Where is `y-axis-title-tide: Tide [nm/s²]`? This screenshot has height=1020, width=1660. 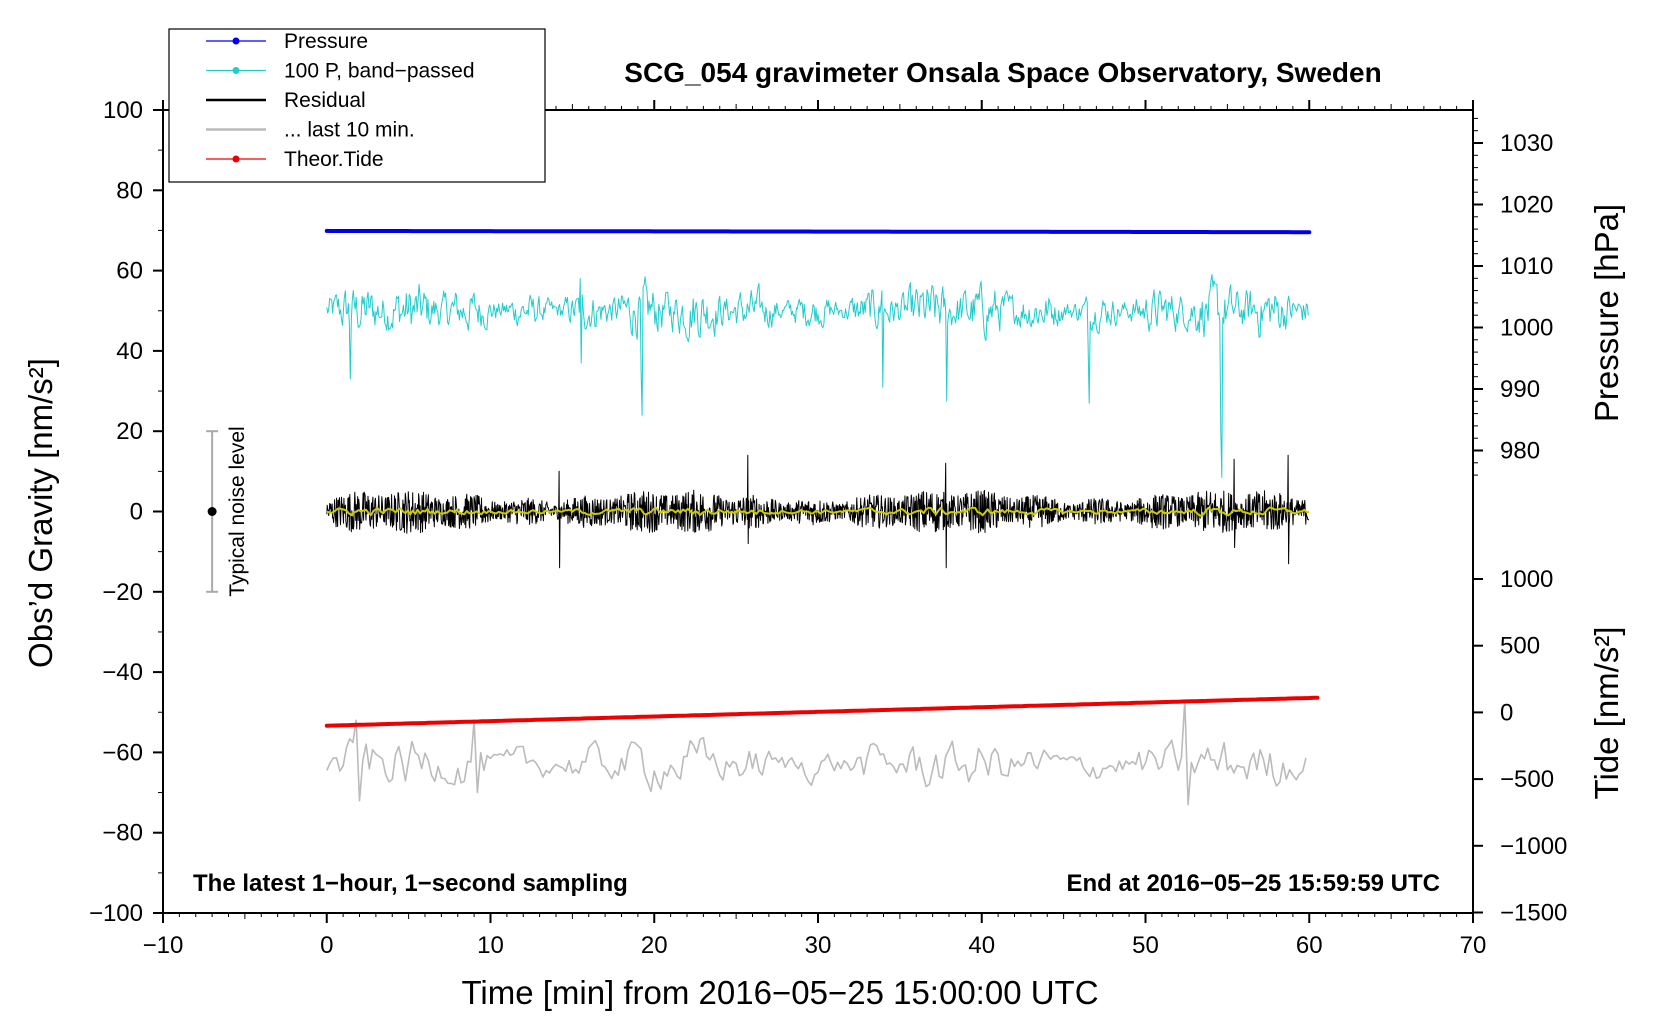 y-axis-title-tide: Tide [nm/s²] is located at coordinates (1606, 713).